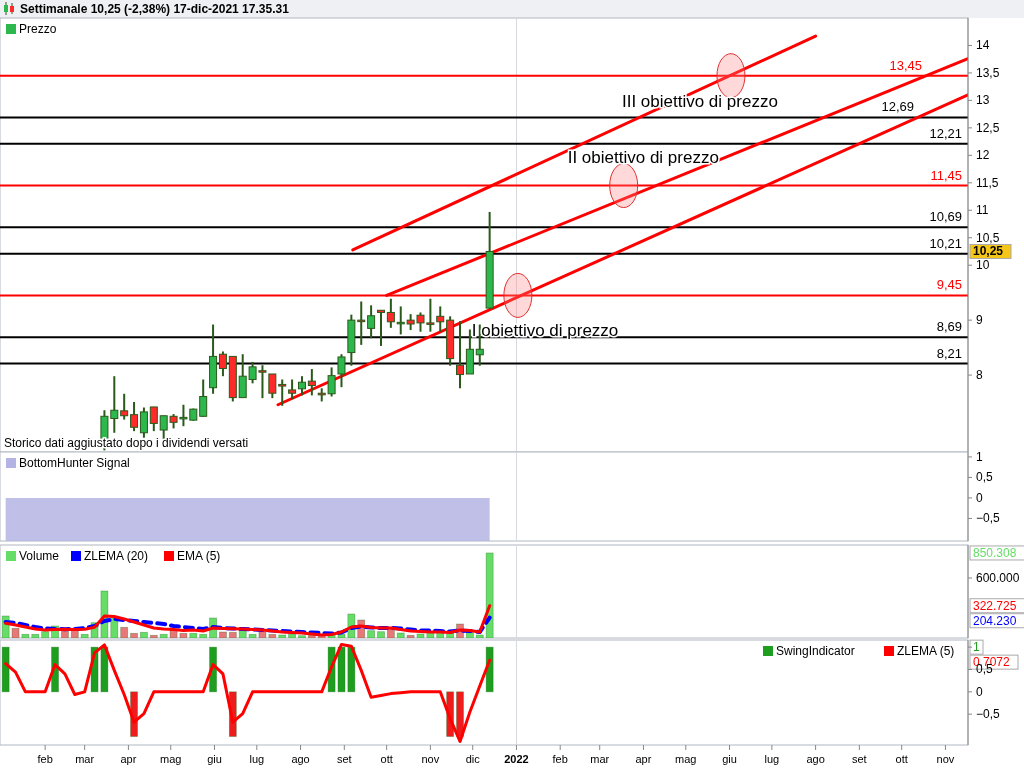 Image resolution: width=1024 pixels, height=768 pixels. I want to click on legend-label: Volume, so click(39, 556).